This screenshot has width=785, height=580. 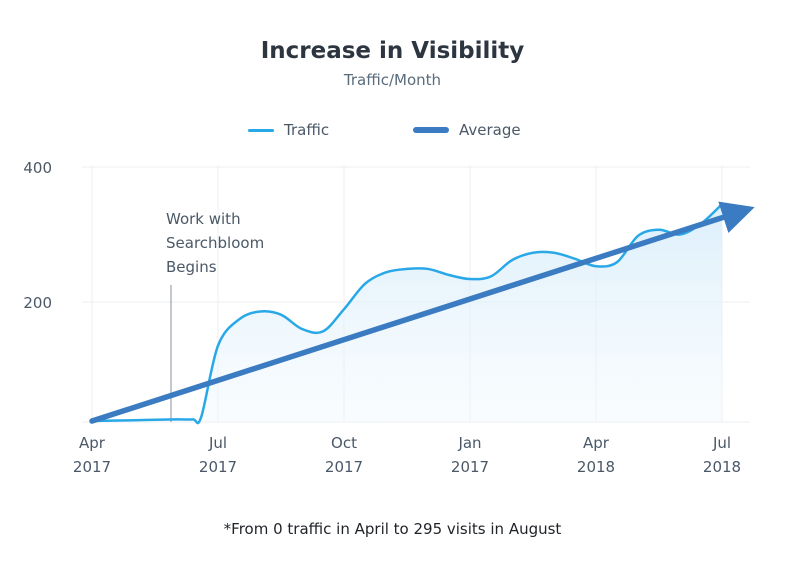 I want to click on legend-label-average: Average, so click(x=490, y=130).